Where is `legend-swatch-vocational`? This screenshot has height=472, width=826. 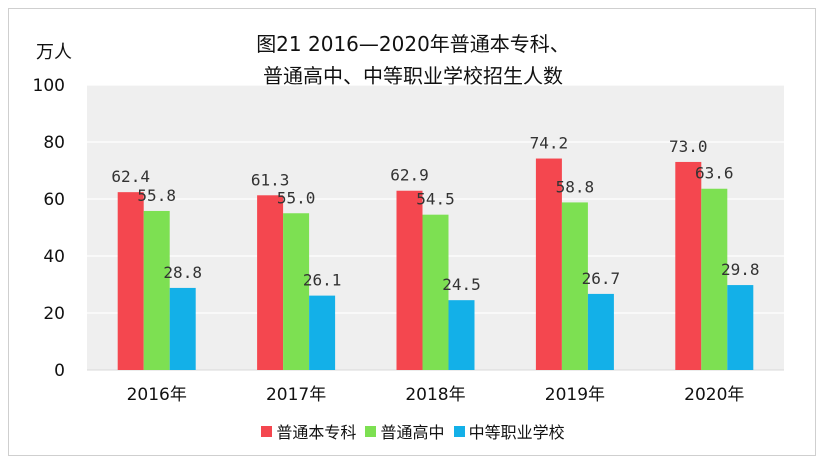
legend-swatch-vocational is located at coordinates (459, 431).